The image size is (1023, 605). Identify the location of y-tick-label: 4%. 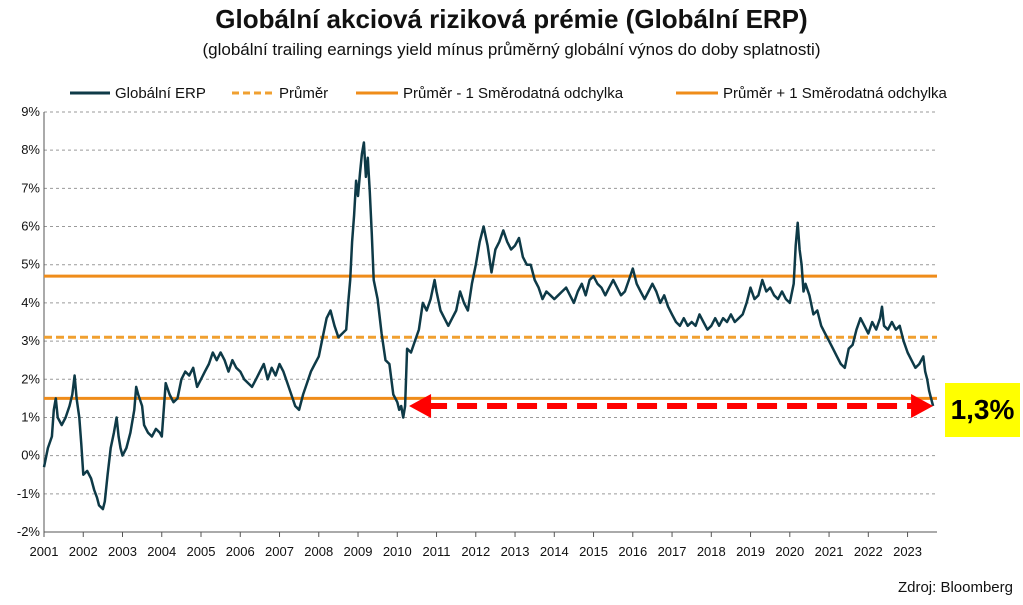
(30, 302).